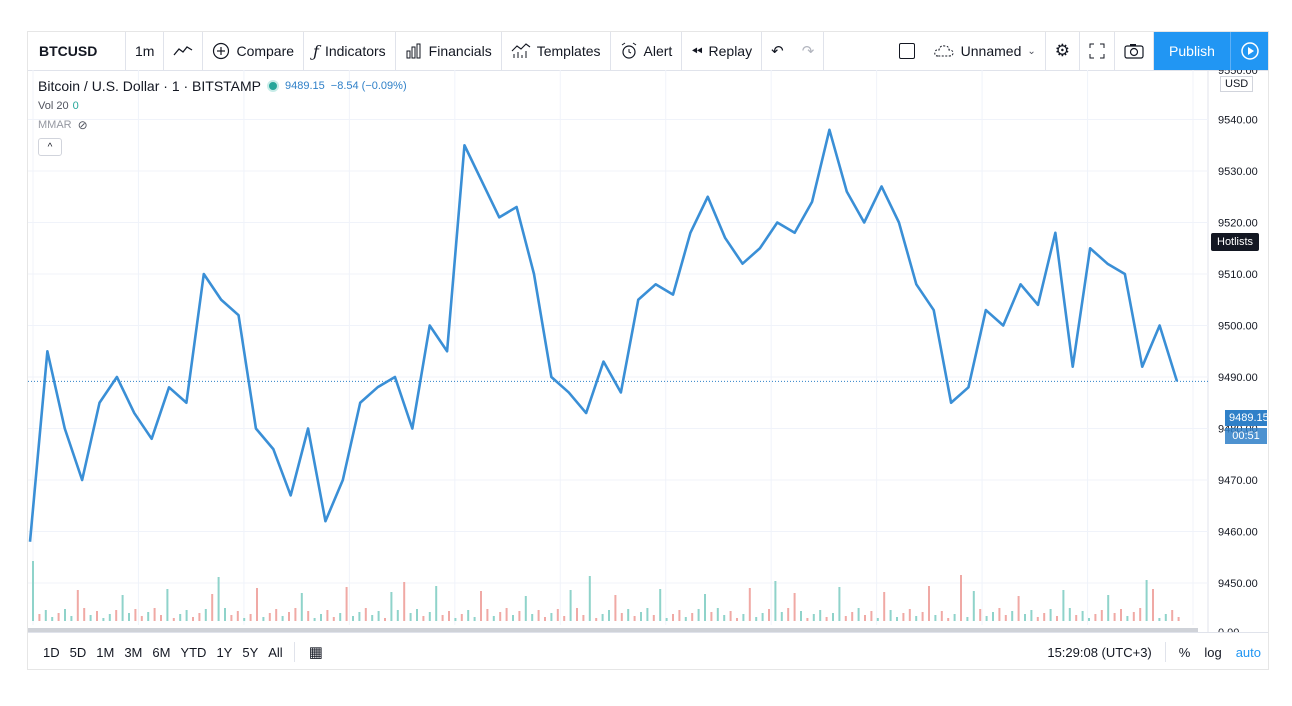  What do you see at coordinates (184, 51) in the screenshot?
I see `chart-style-button` at bounding box center [184, 51].